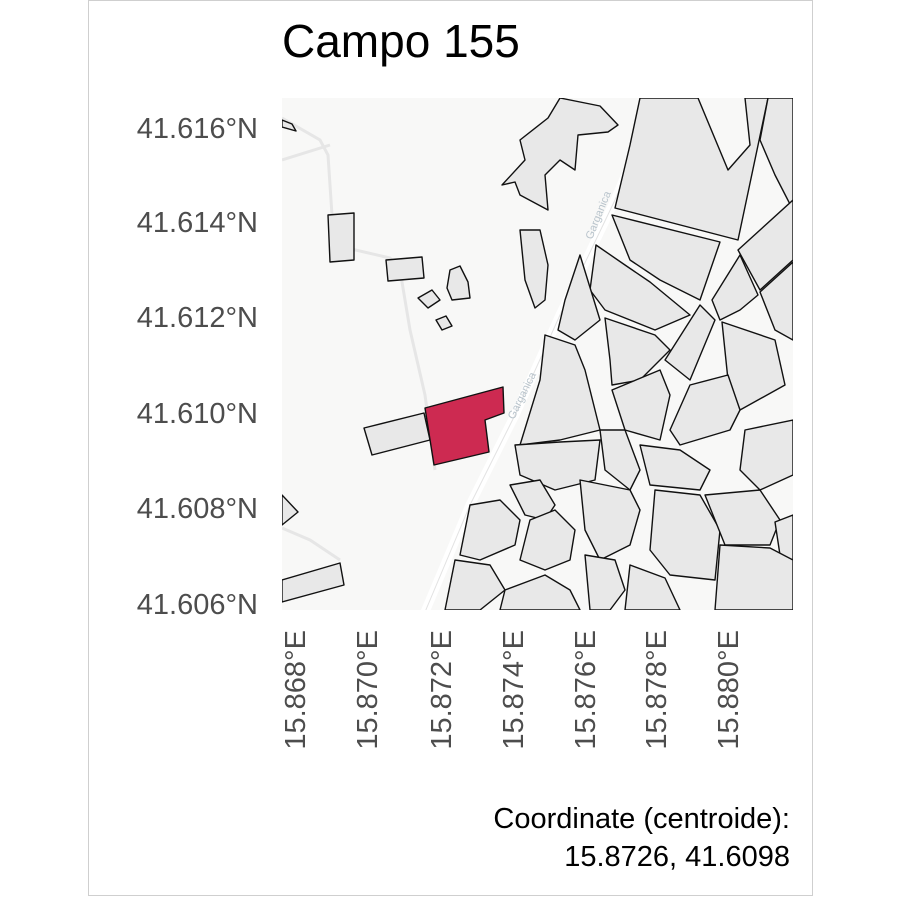  Describe the element at coordinates (197, 605) in the screenshot. I see `y-tick-label: 41.606°N` at that location.